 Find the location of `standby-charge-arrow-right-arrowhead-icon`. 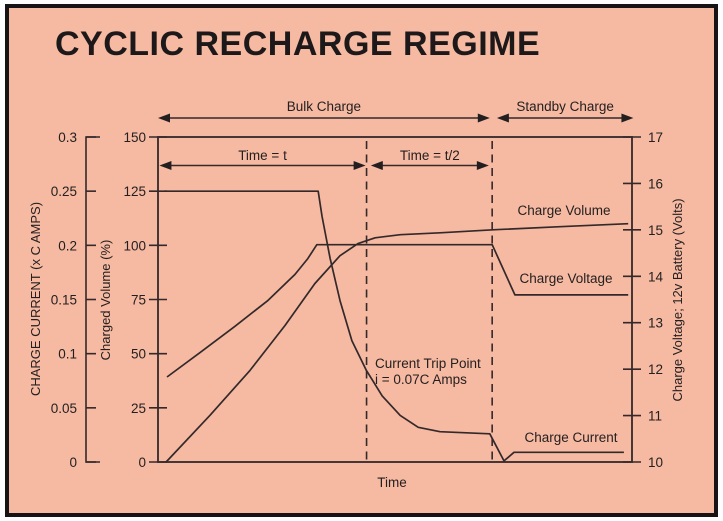

standby-charge-arrow-right-arrowhead-icon is located at coordinates (627, 118).